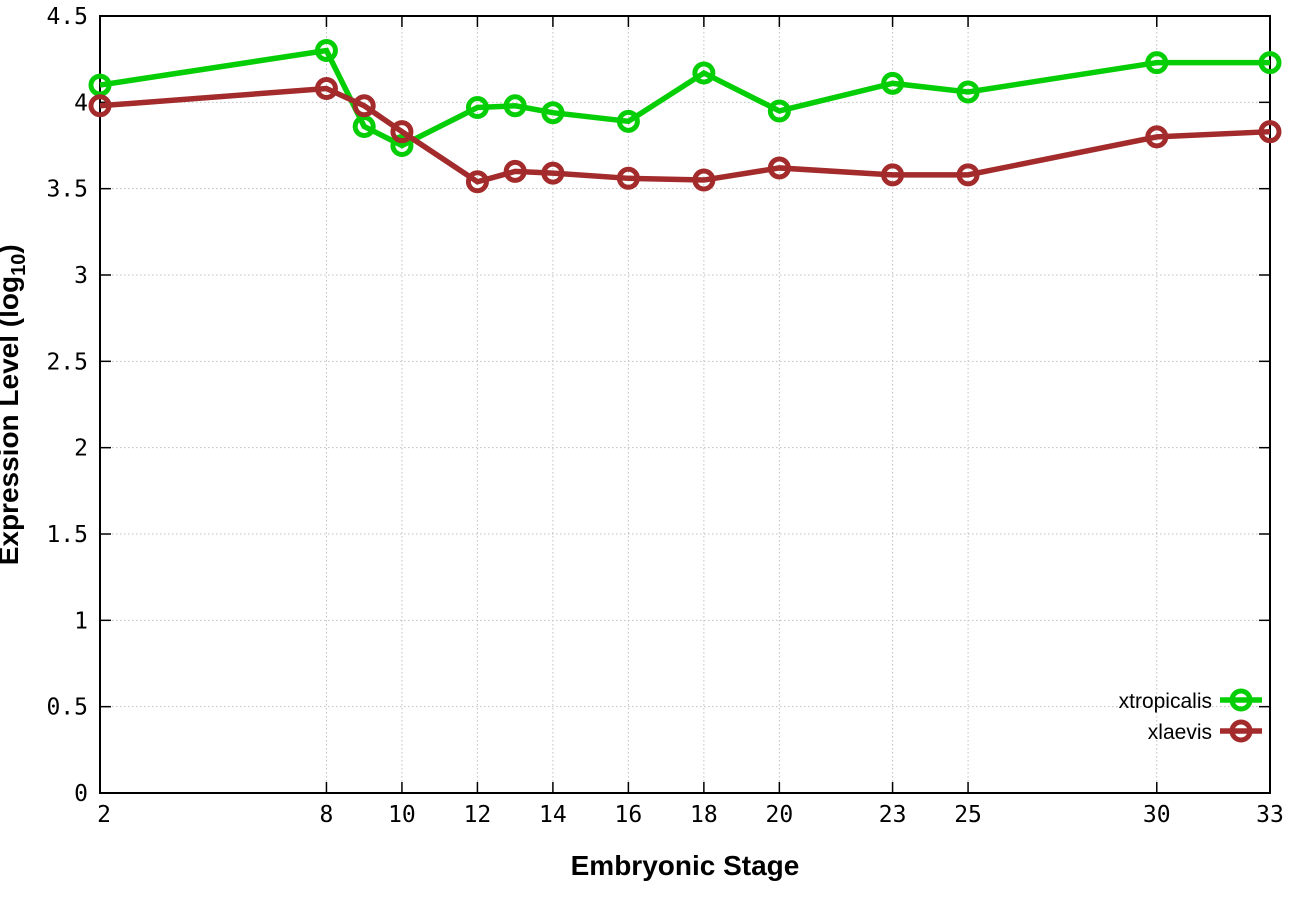 Image resolution: width=1296 pixels, height=907 pixels. Describe the element at coordinates (327, 815) in the screenshot. I see `x-tick-label: 8` at that location.